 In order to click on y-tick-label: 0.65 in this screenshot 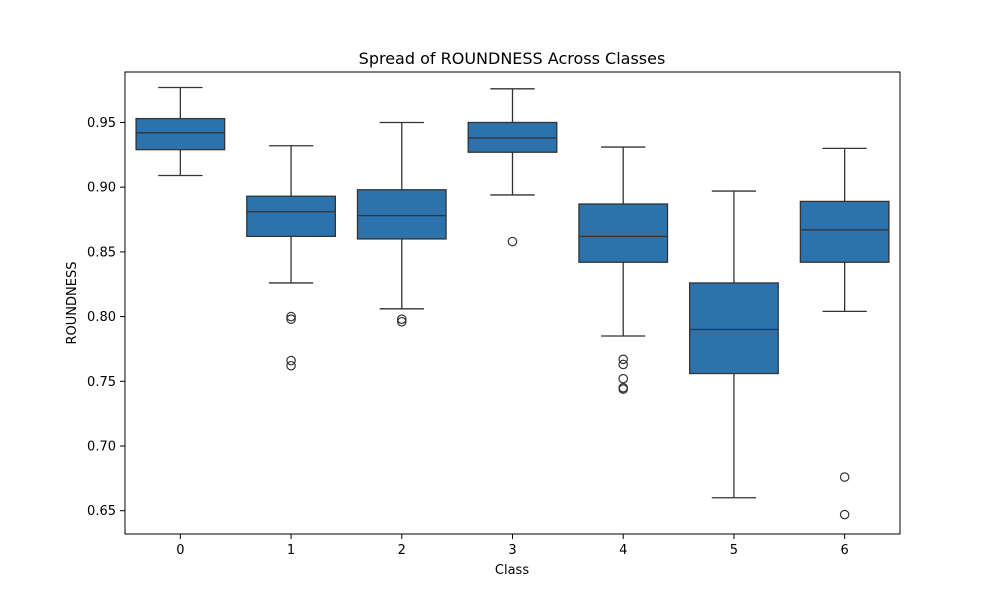, I will do `click(101, 511)`.